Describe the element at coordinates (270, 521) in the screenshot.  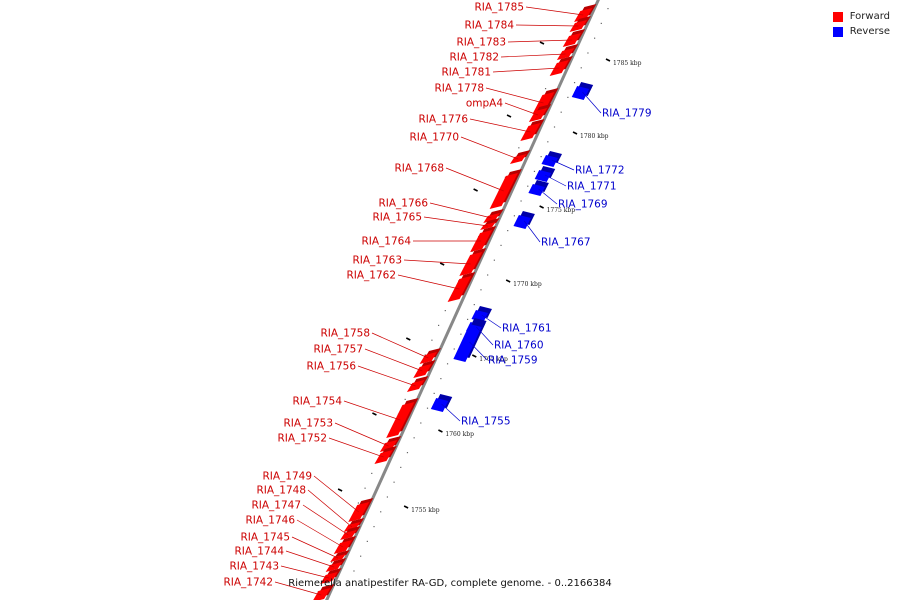
I see `gene-label: RIA_1746` at that location.